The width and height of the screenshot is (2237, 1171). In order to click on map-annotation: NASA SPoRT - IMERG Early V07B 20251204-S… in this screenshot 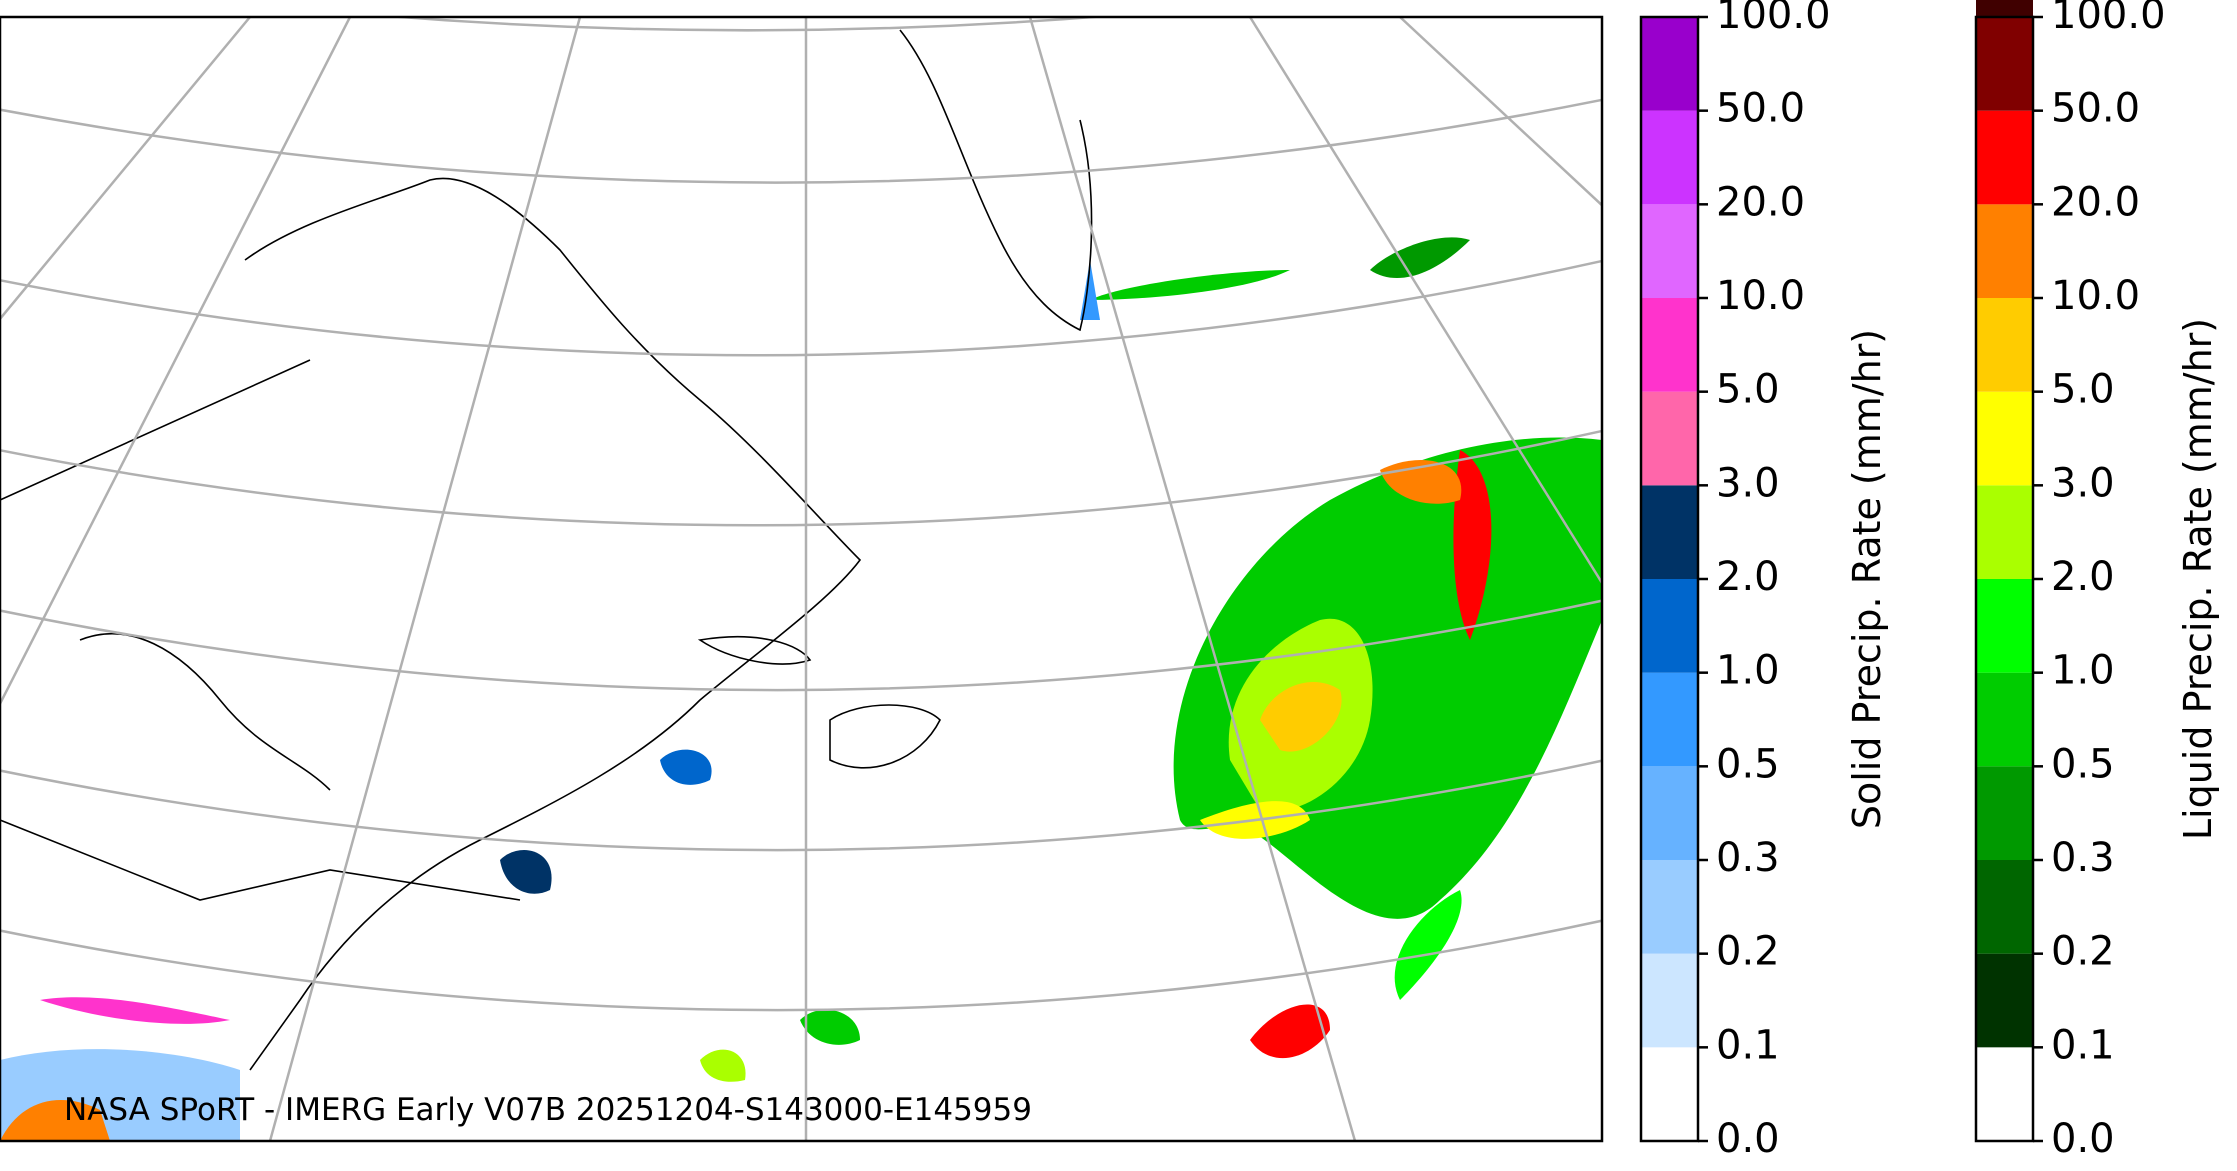, I will do `click(548, 1110)`.